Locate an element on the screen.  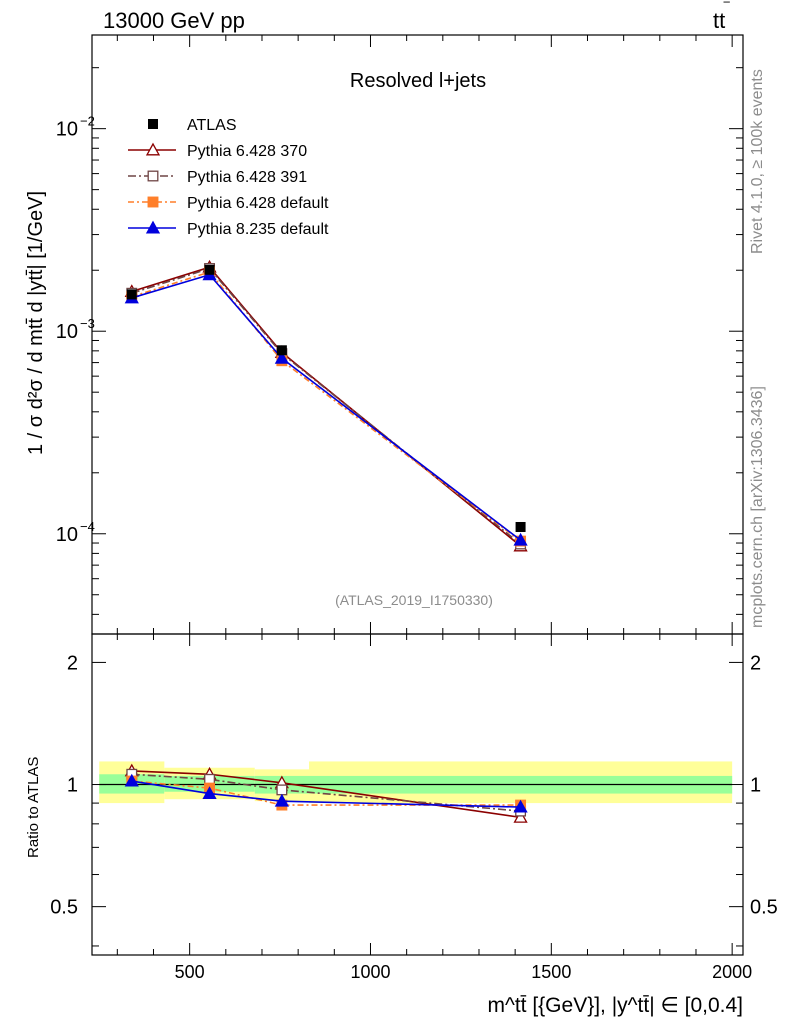
ratio-y-tick-label-right-3: 2 is located at coordinates (755, 663).